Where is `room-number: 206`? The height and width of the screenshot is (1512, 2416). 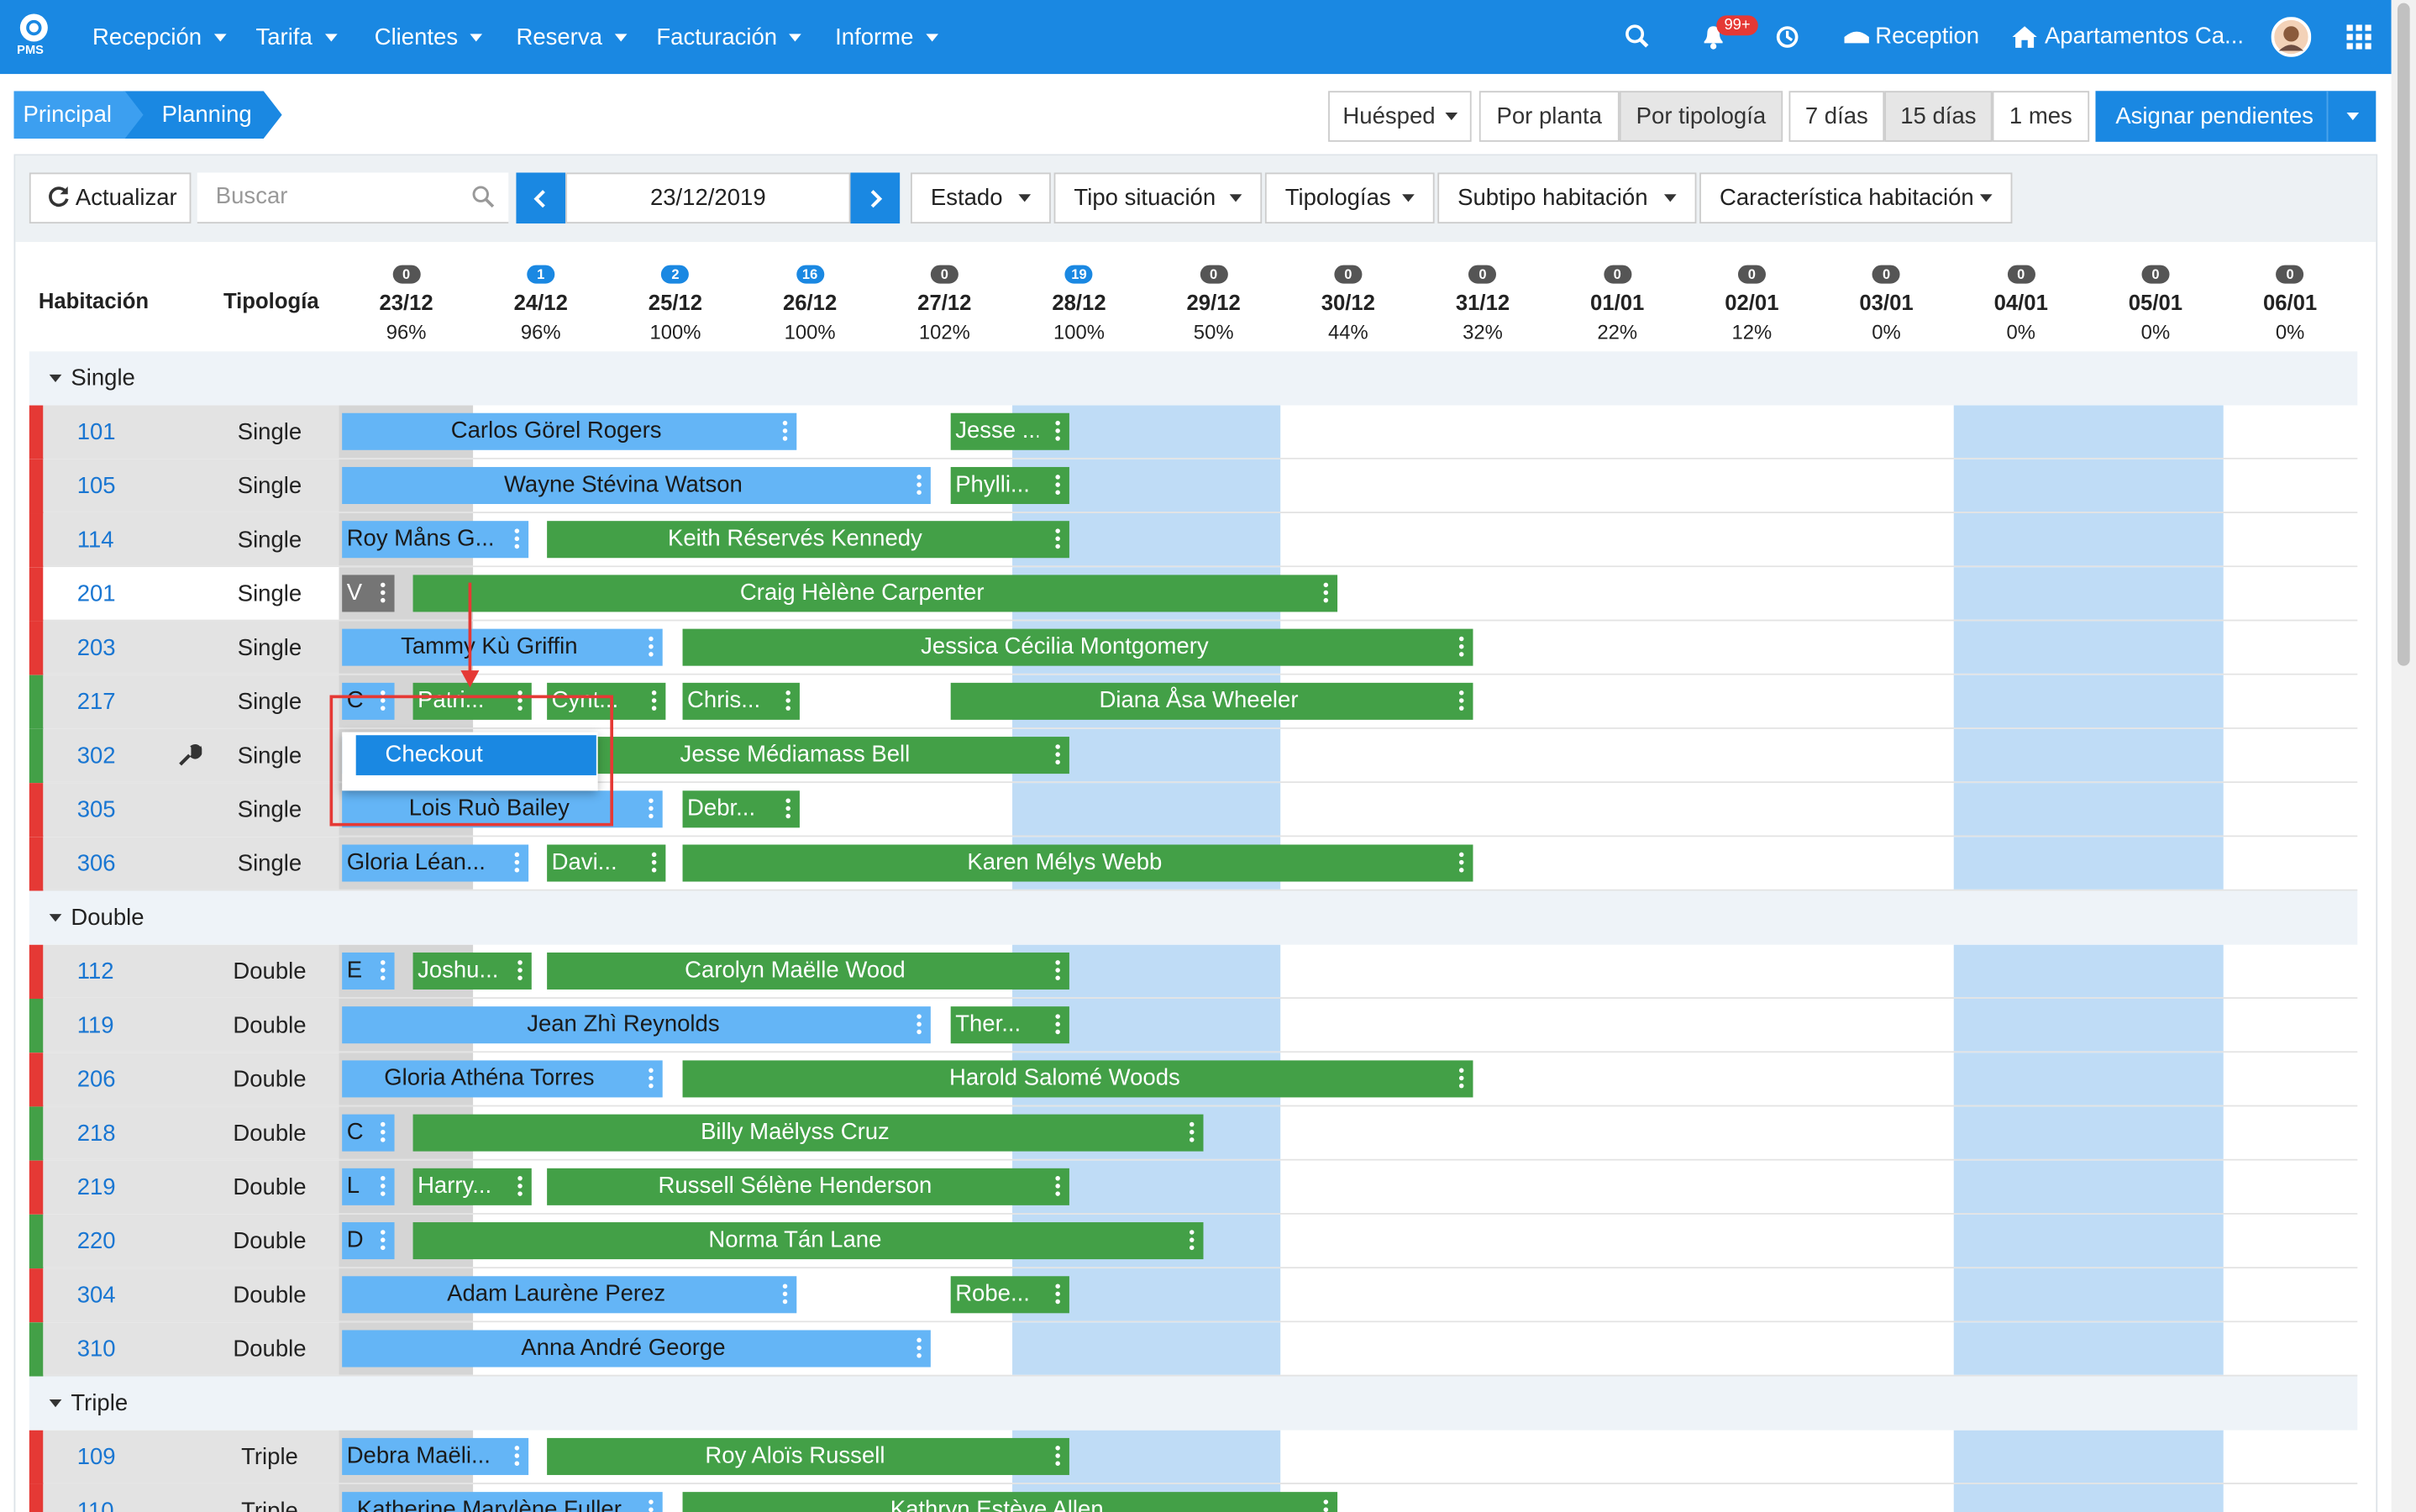 room-number: 206 is located at coordinates (96, 1079).